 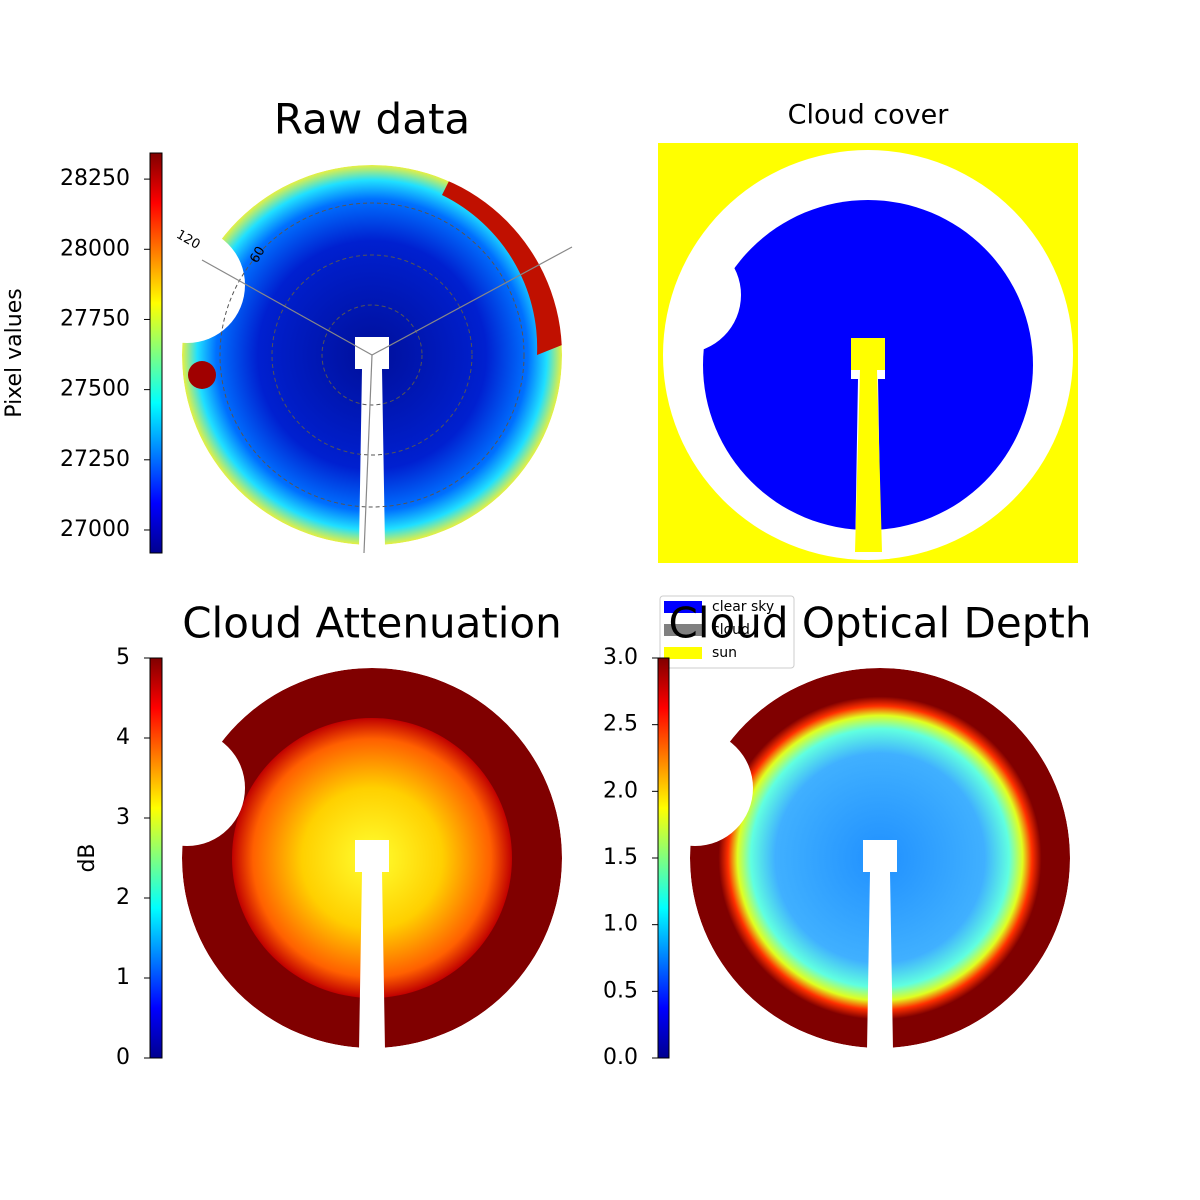 What do you see at coordinates (123, 817) in the screenshot?
I see `colorbar-tick-label: 3` at bounding box center [123, 817].